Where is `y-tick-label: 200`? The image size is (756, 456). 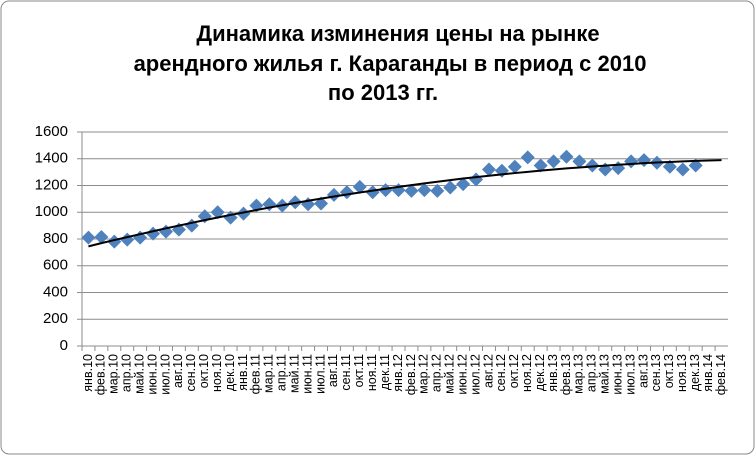 y-tick-label: 200 is located at coordinates (55, 318).